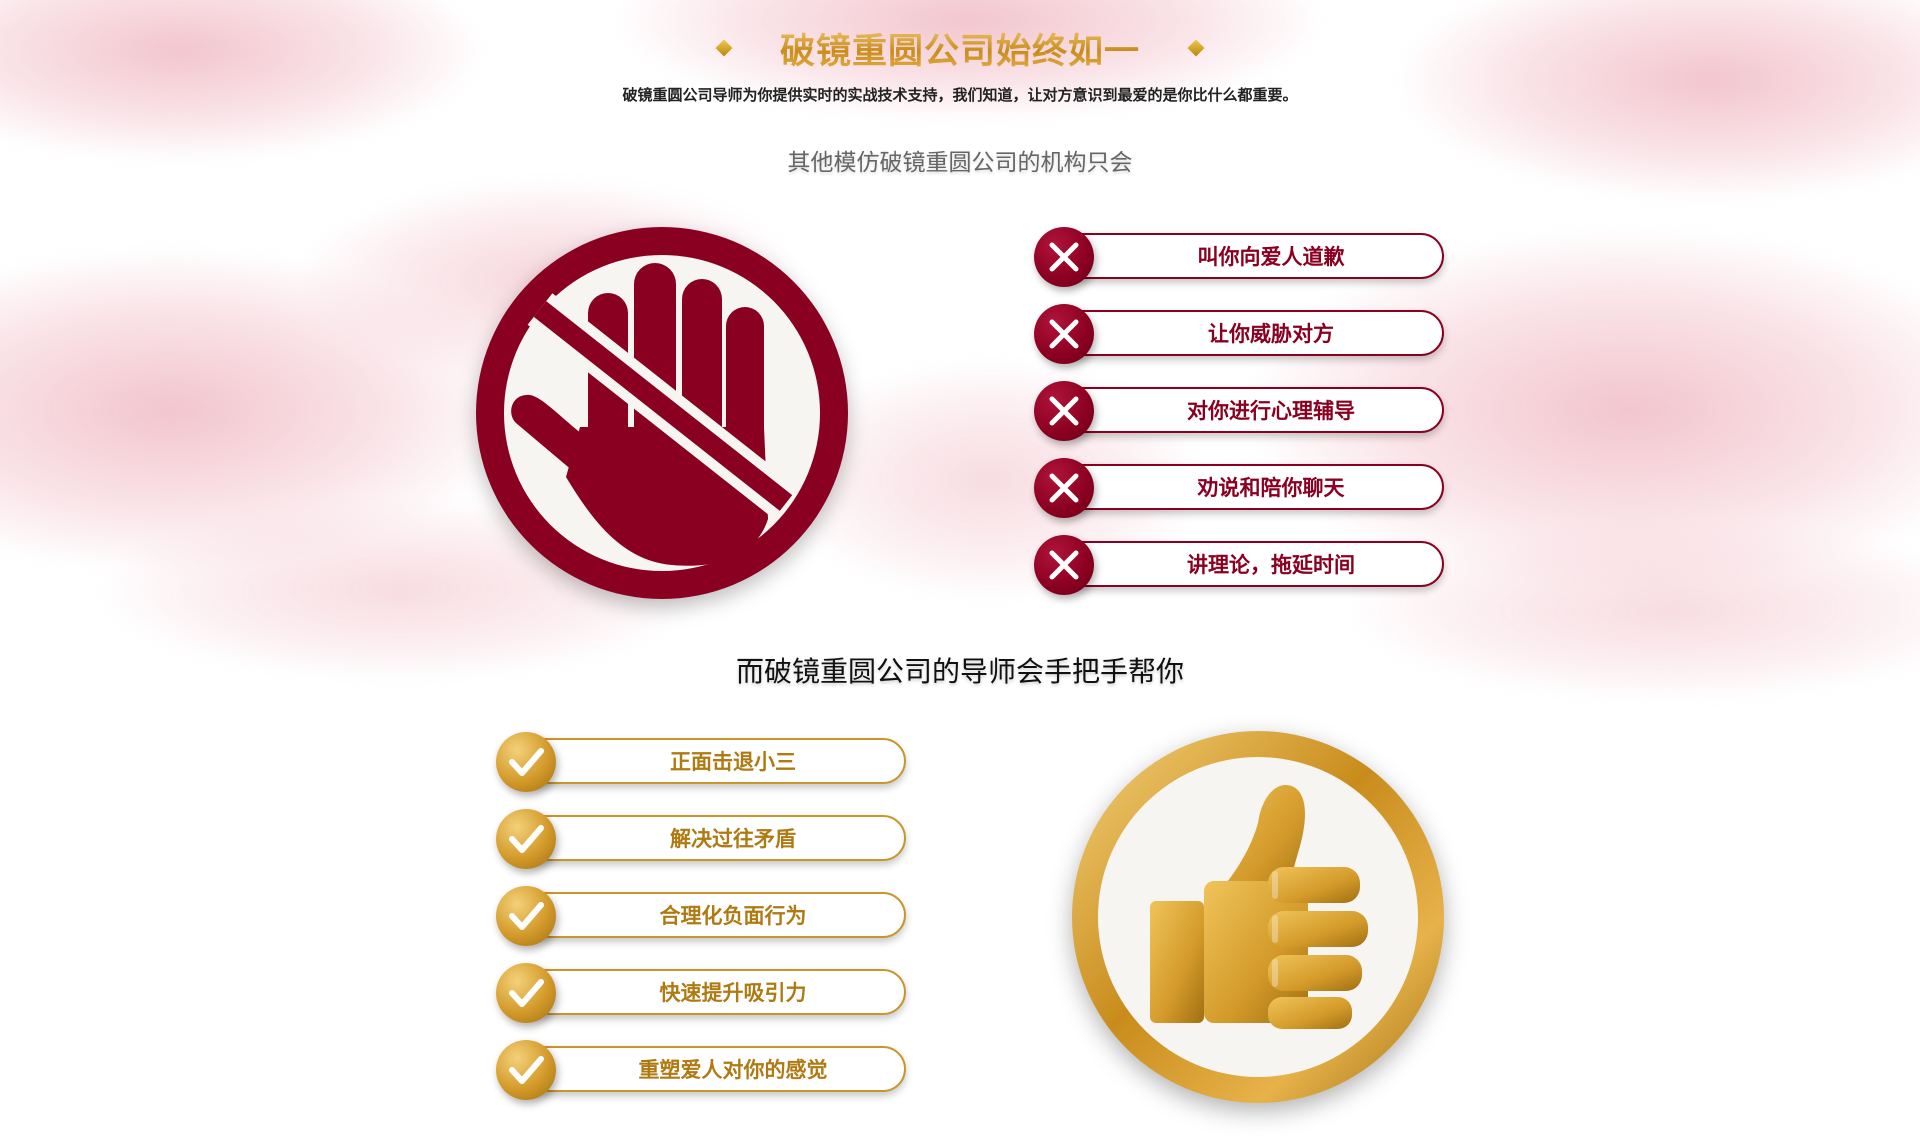 The width and height of the screenshot is (1920, 1143). Describe the element at coordinates (1251, 487) in the screenshot. I see `list-item-label: 劝说和陪你聊天` at that location.